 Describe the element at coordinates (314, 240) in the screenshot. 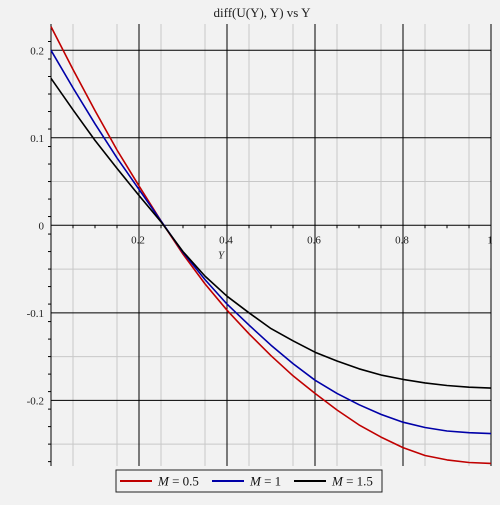

I see `x-tick-label: 0.6` at that location.